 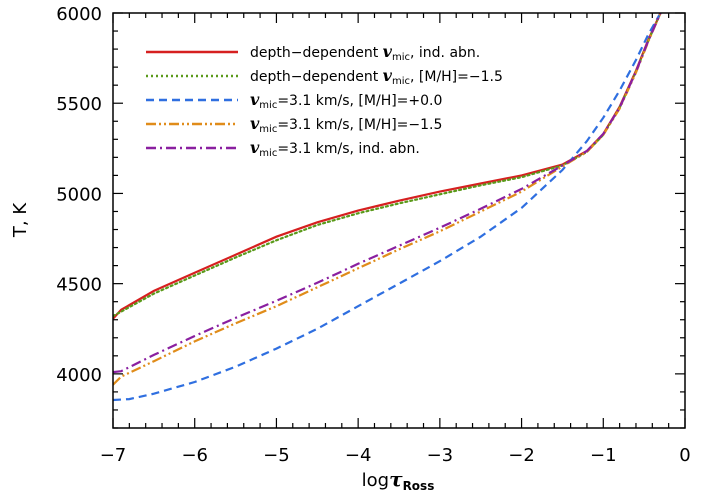 I want to click on x-tick-label: −1, so click(x=603, y=455).